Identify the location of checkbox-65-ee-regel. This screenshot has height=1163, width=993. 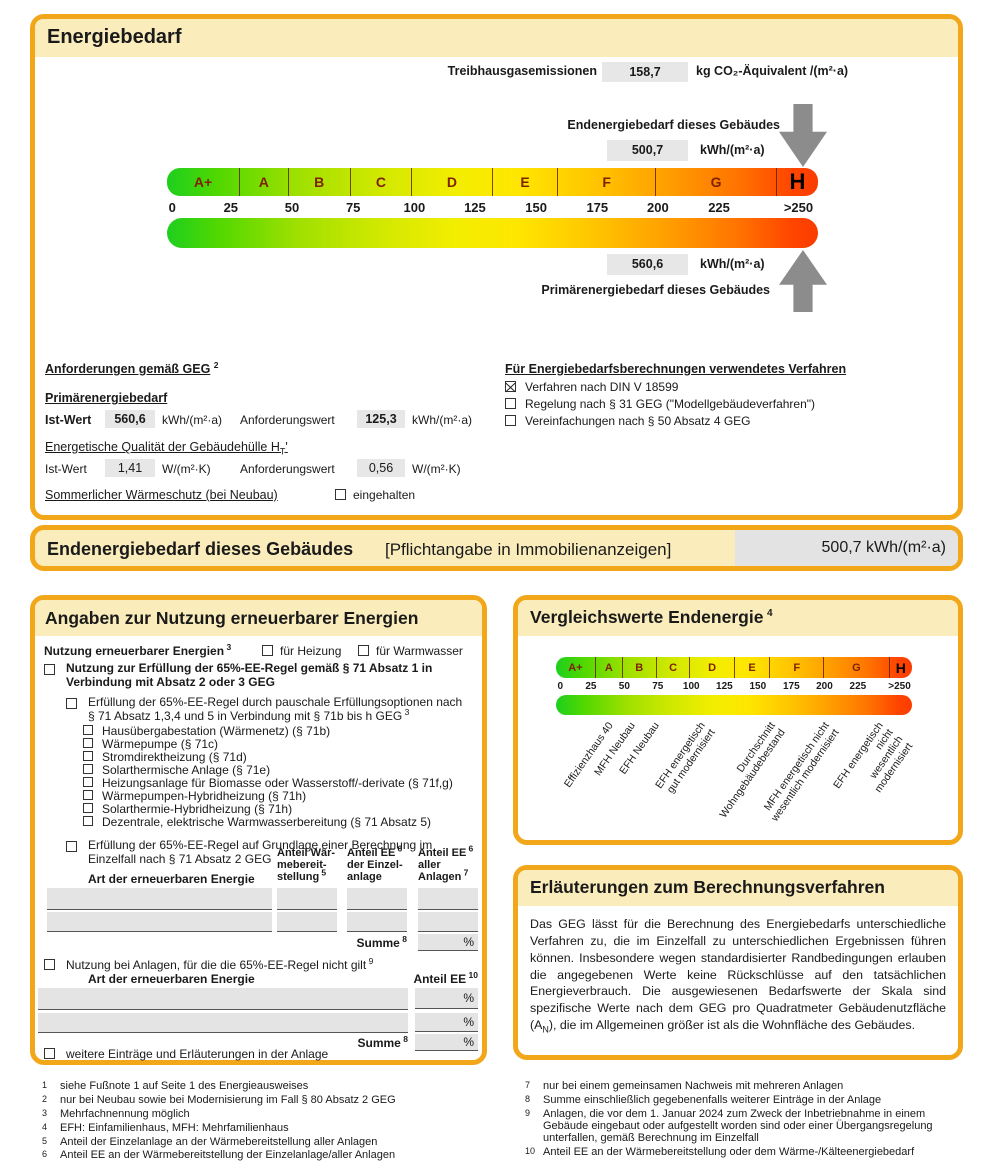
(49, 669).